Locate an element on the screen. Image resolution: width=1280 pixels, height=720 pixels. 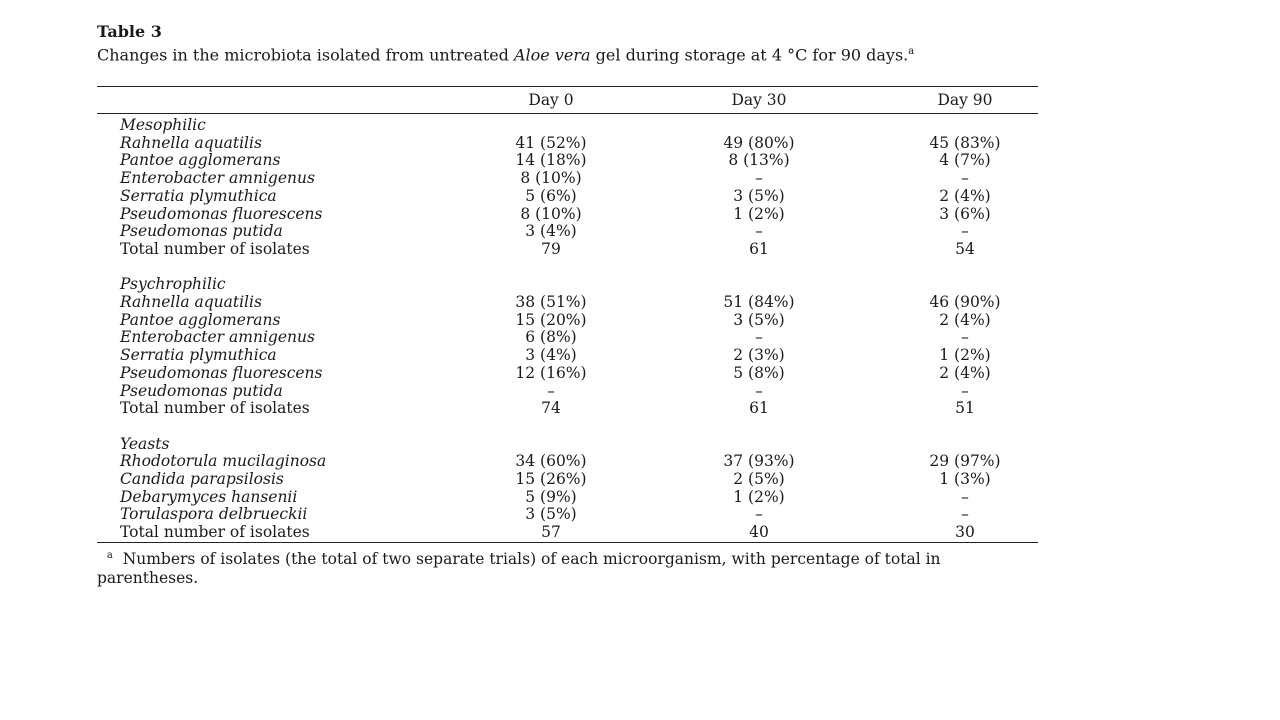
caption-text-part: Aloe vera is located at coordinates (552, 55).